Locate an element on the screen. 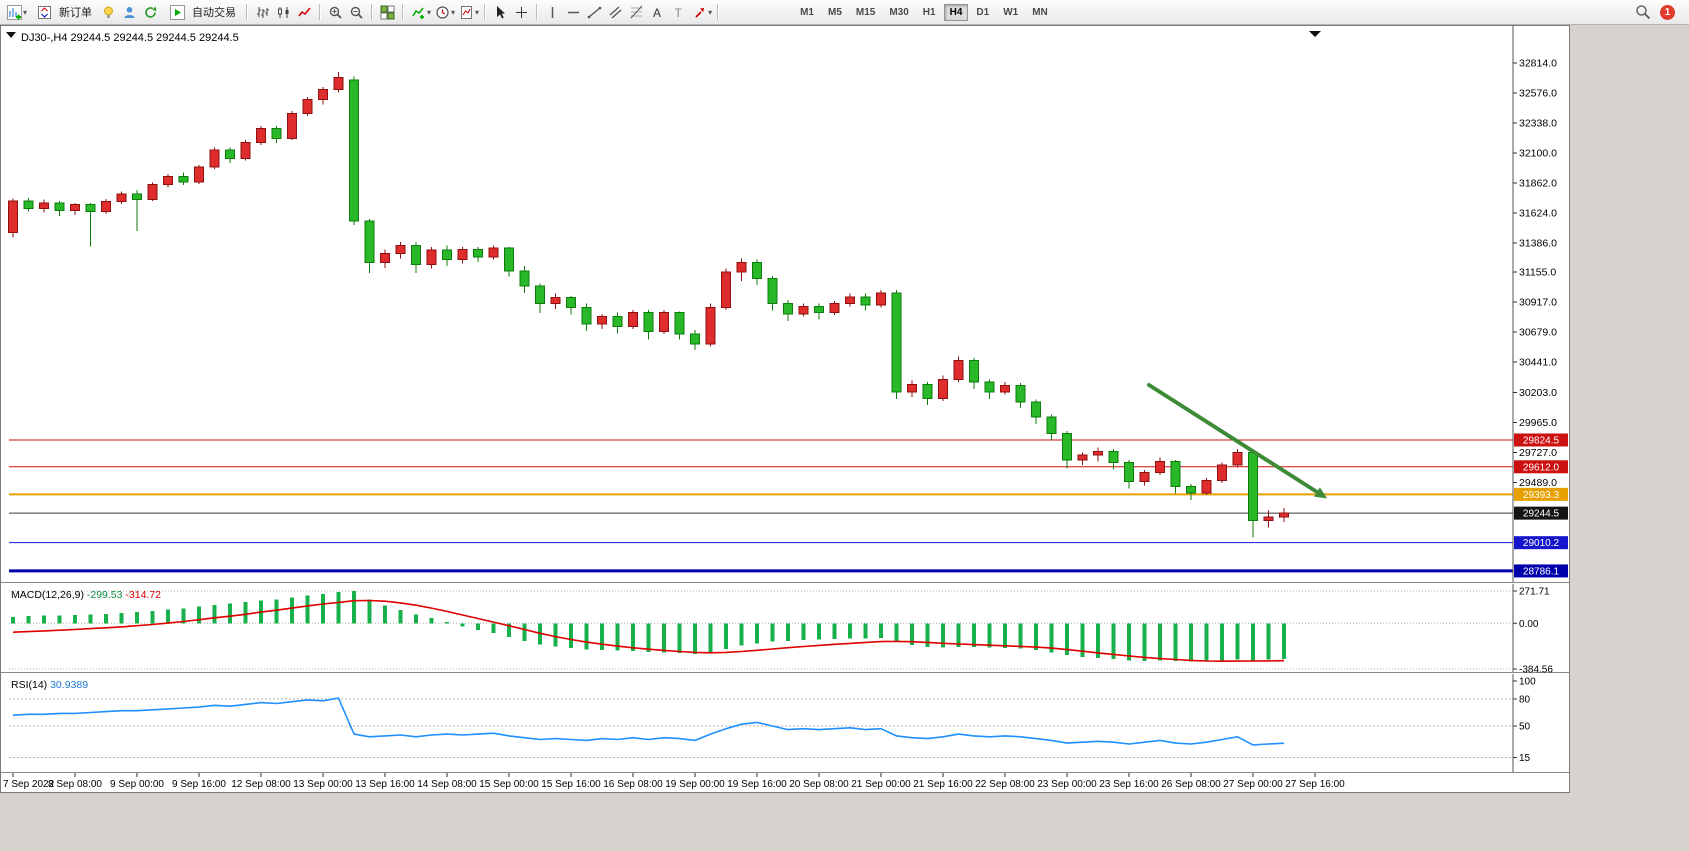  svg-text: 22 Sep 08:00 is located at coordinates (1005, 784).